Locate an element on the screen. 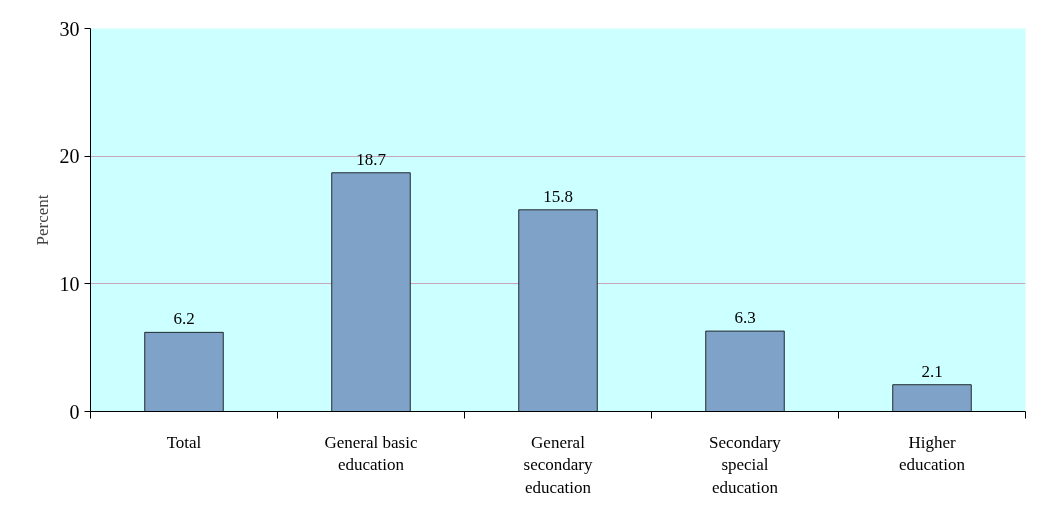  x-tick-label: Higher education is located at coordinates (932, 453).